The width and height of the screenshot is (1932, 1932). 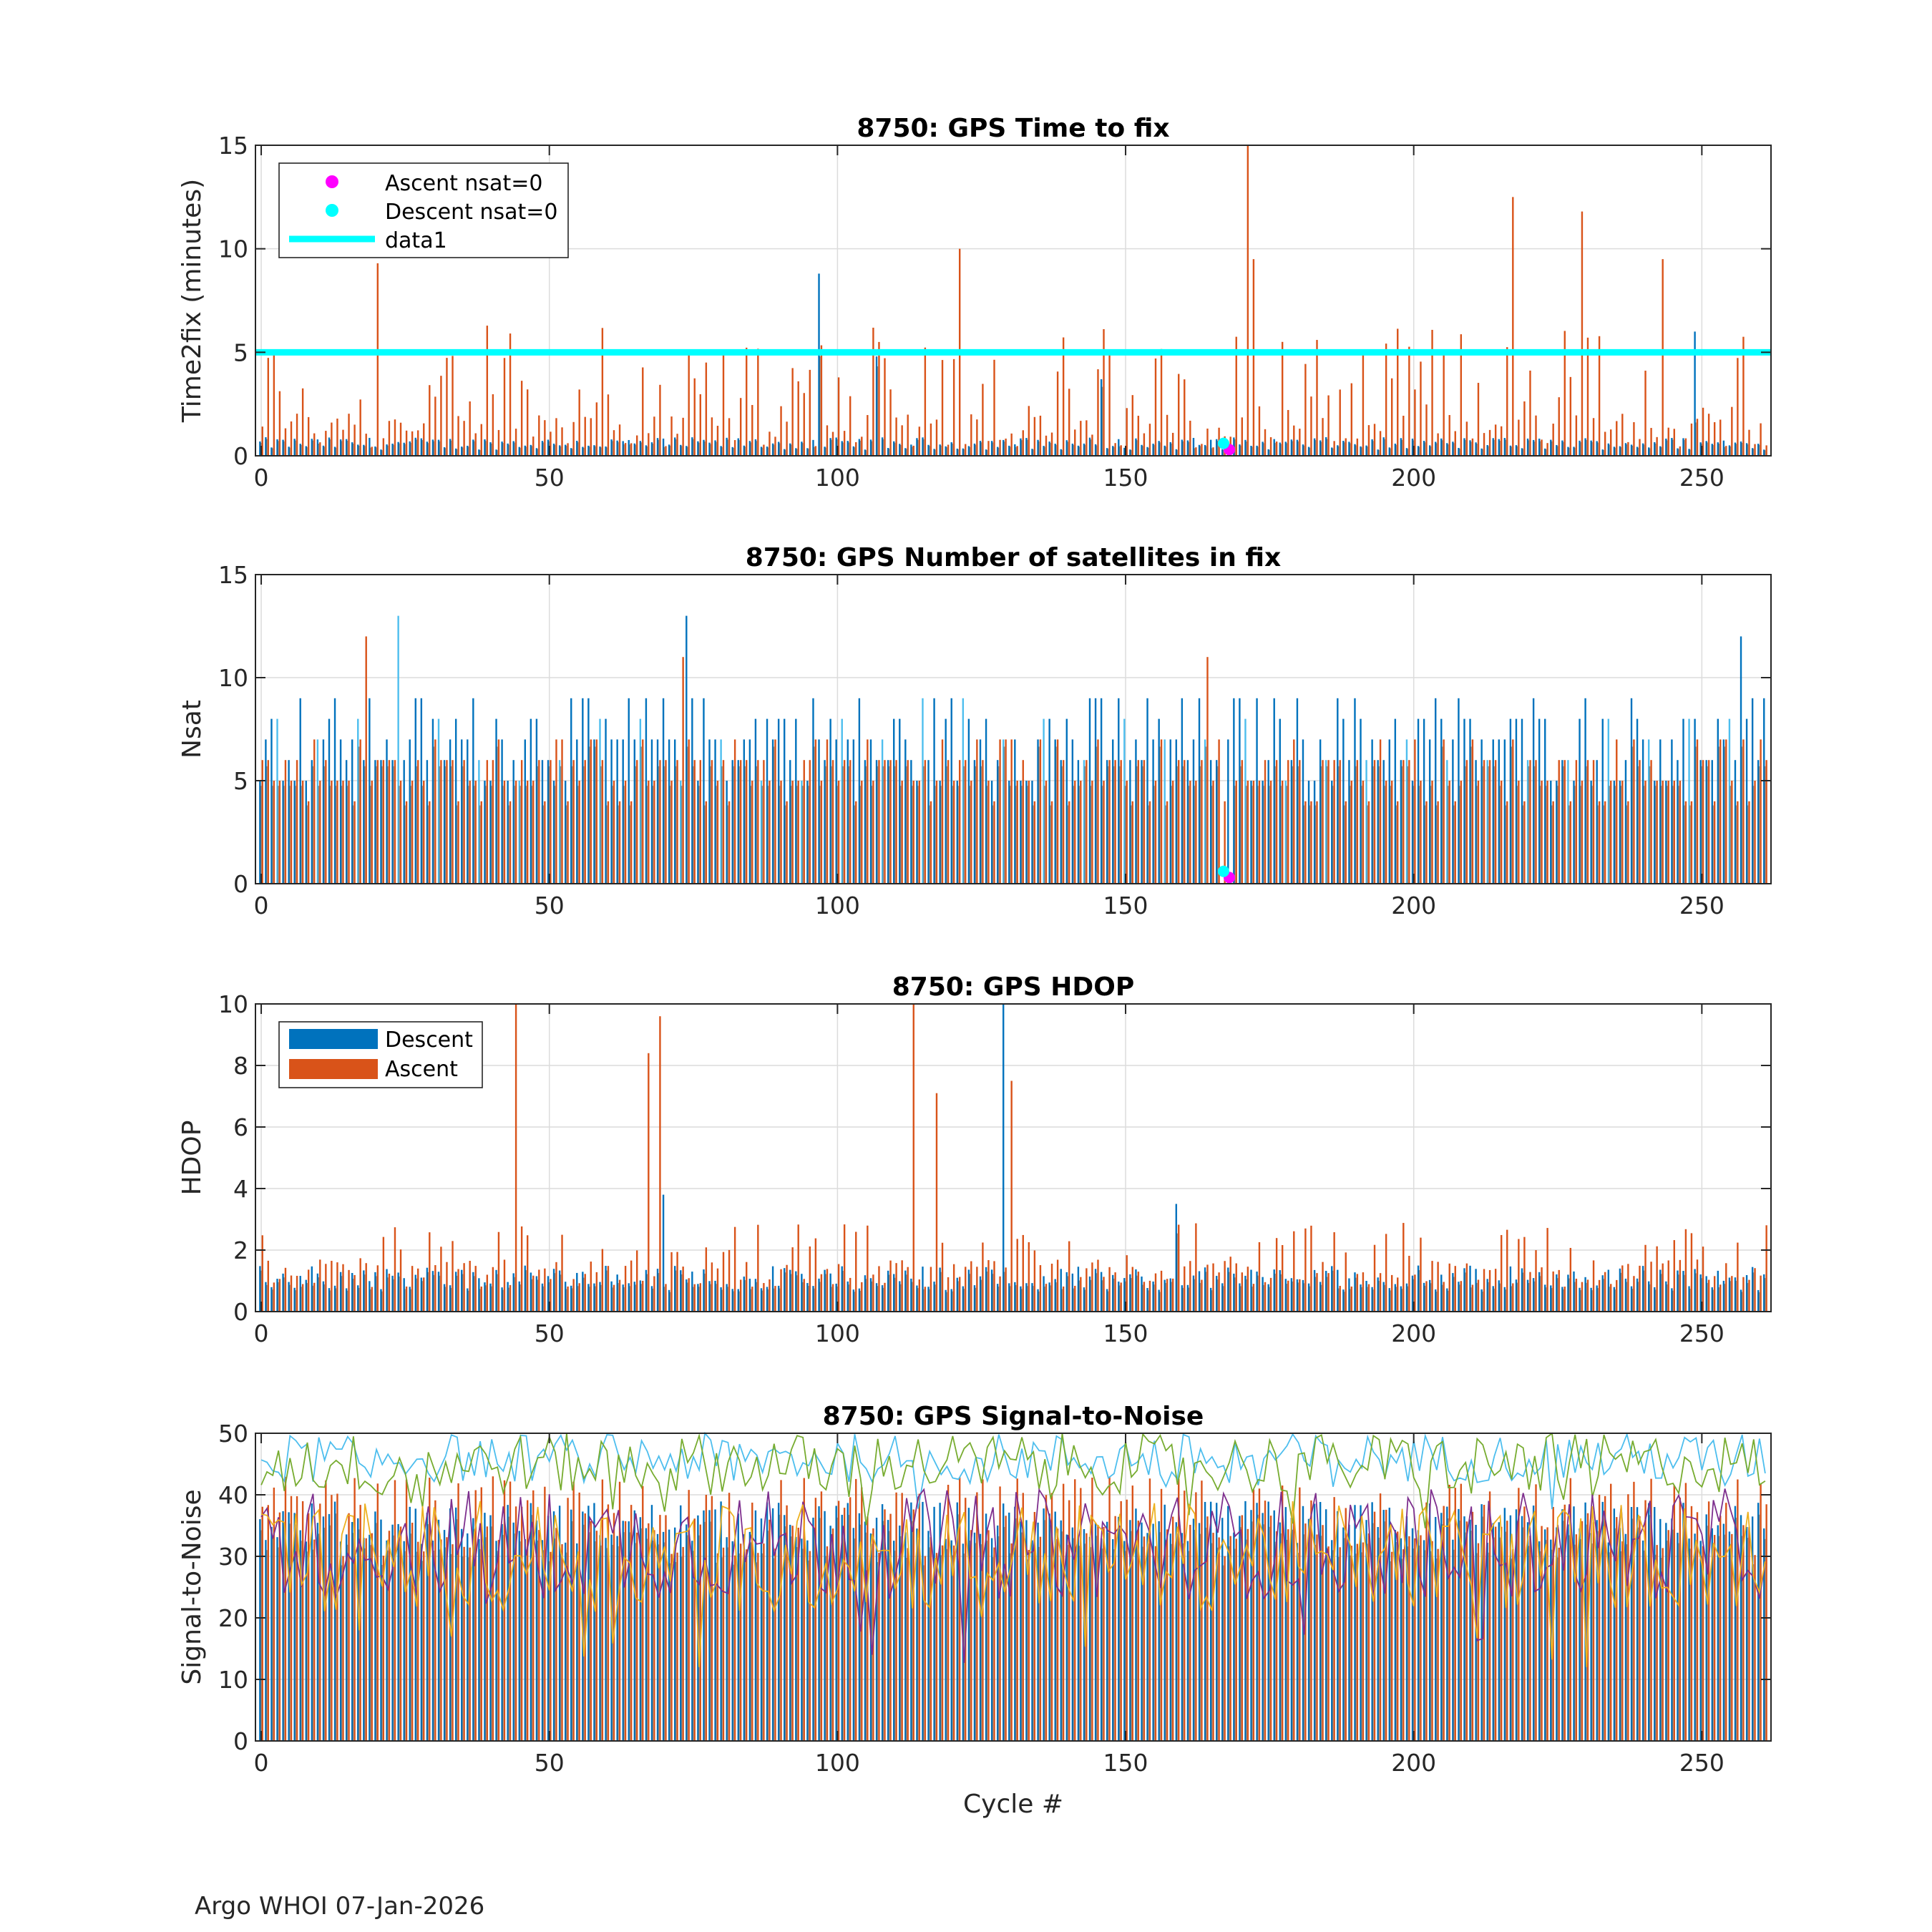 What do you see at coordinates (837, 905) in the screenshot?
I see `x-tick-label: 100` at bounding box center [837, 905].